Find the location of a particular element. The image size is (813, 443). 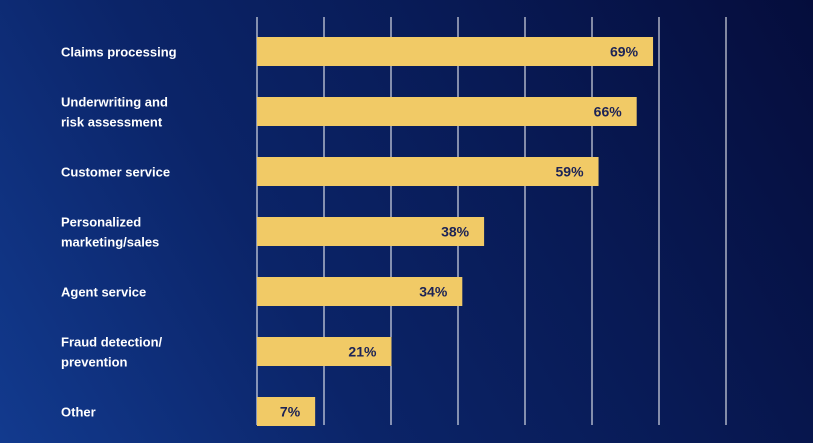

category-label: Customer service is located at coordinates (115, 172).